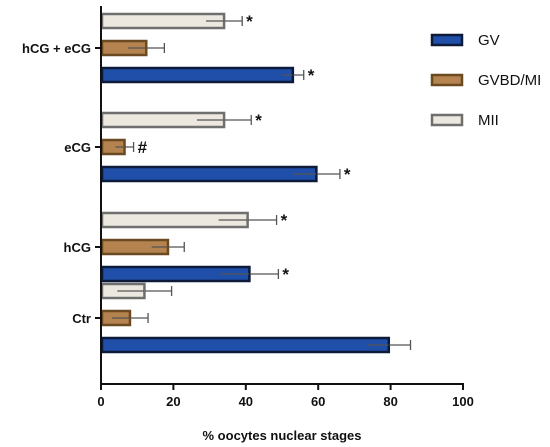  Describe the element at coordinates (197, 75) in the screenshot. I see `bar-gv-hcg-ecg` at that location.